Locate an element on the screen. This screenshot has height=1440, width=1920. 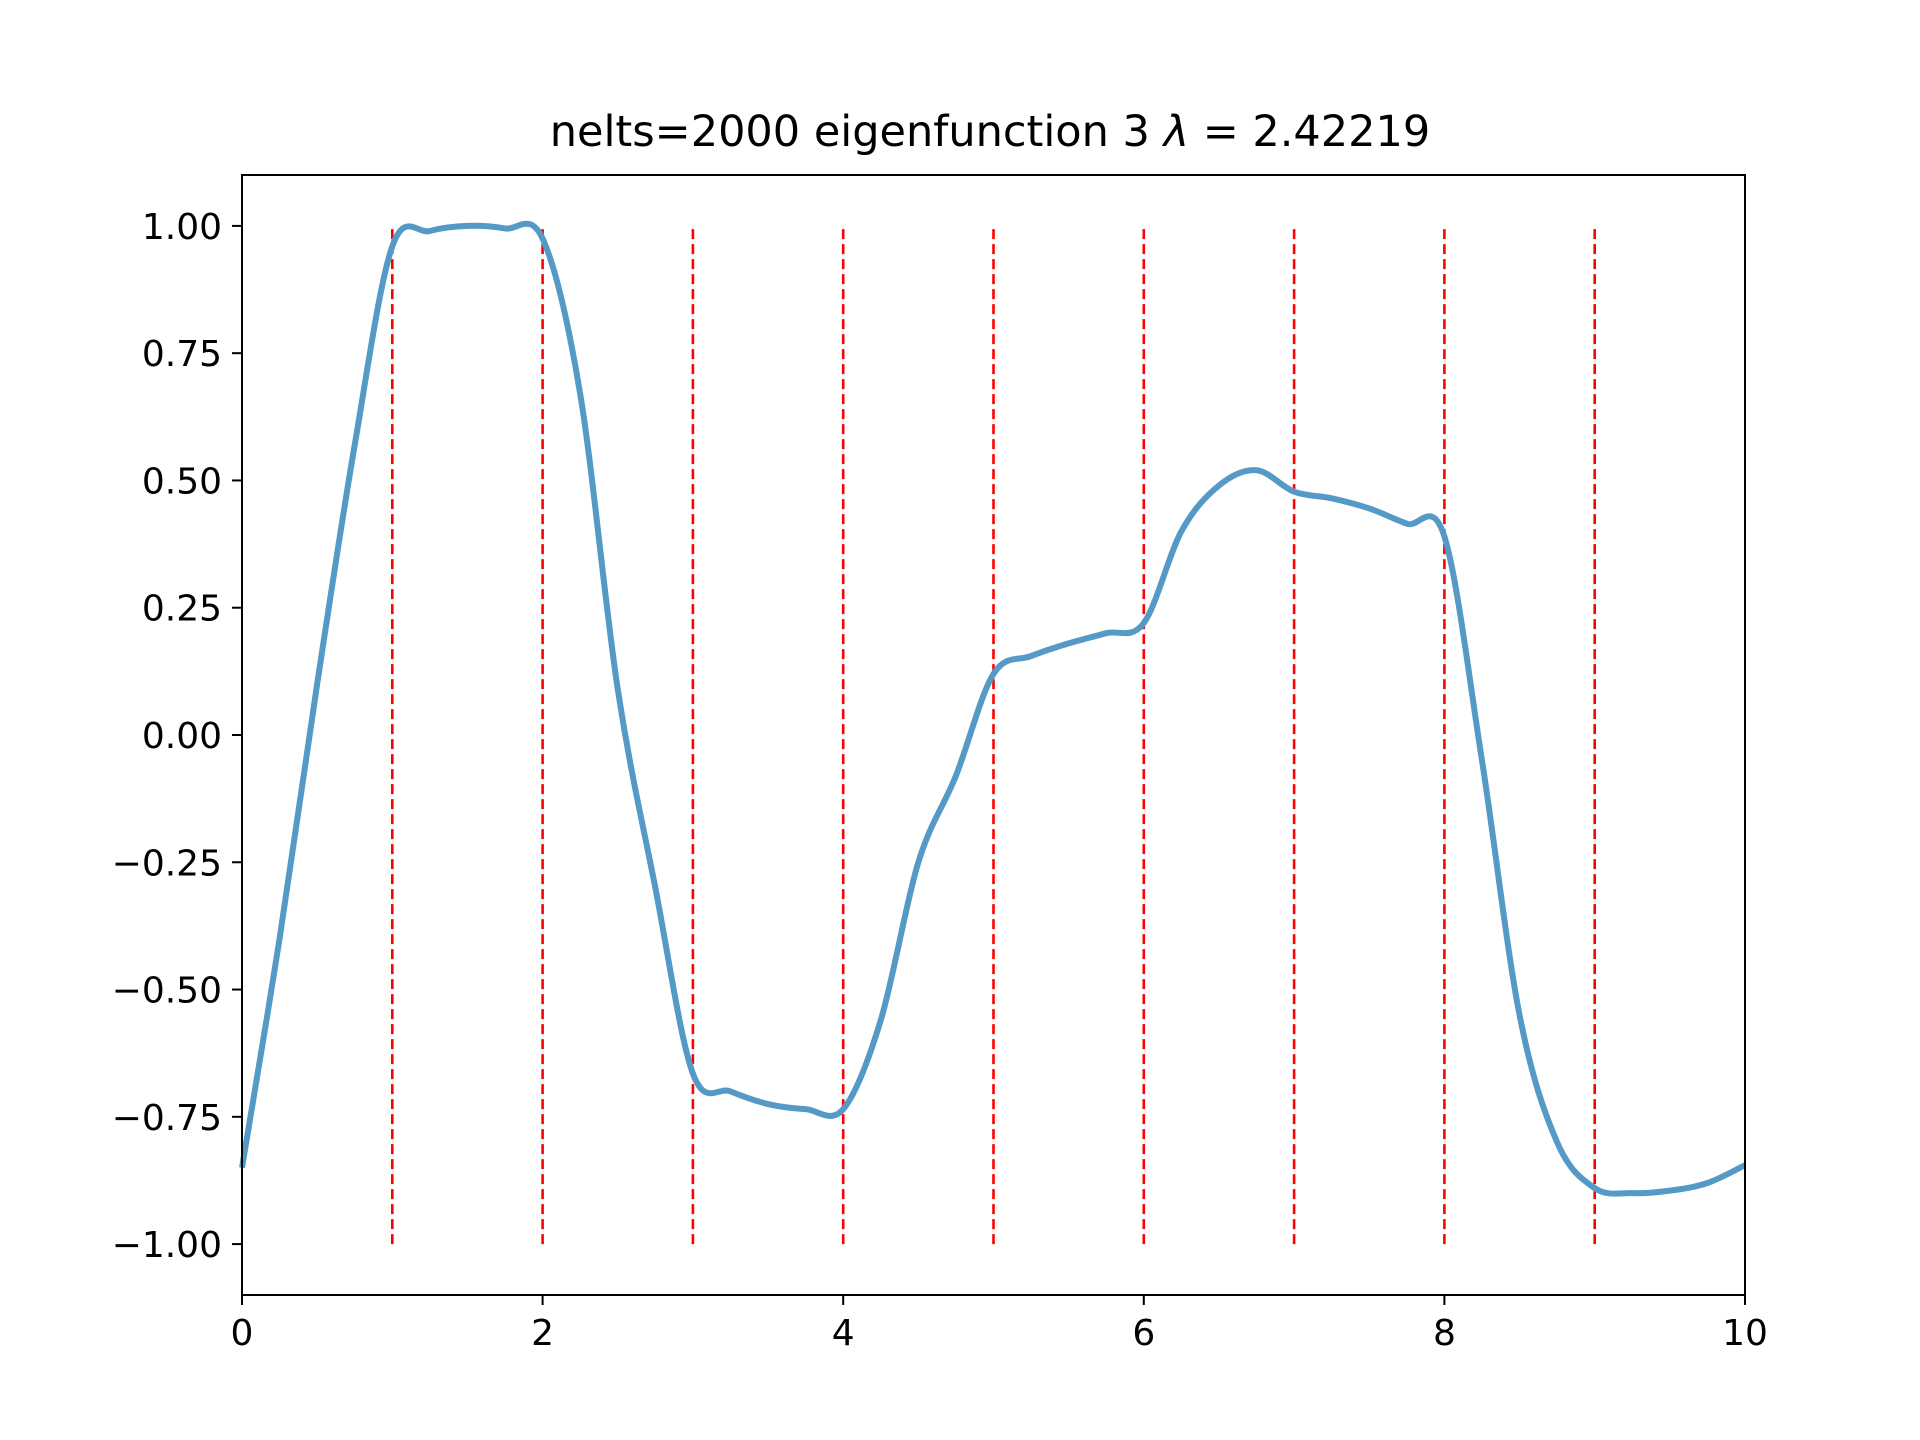
chart-title: nelts=2000 eigenfunction 3 λ = 2.42219 is located at coordinates (990, 132).